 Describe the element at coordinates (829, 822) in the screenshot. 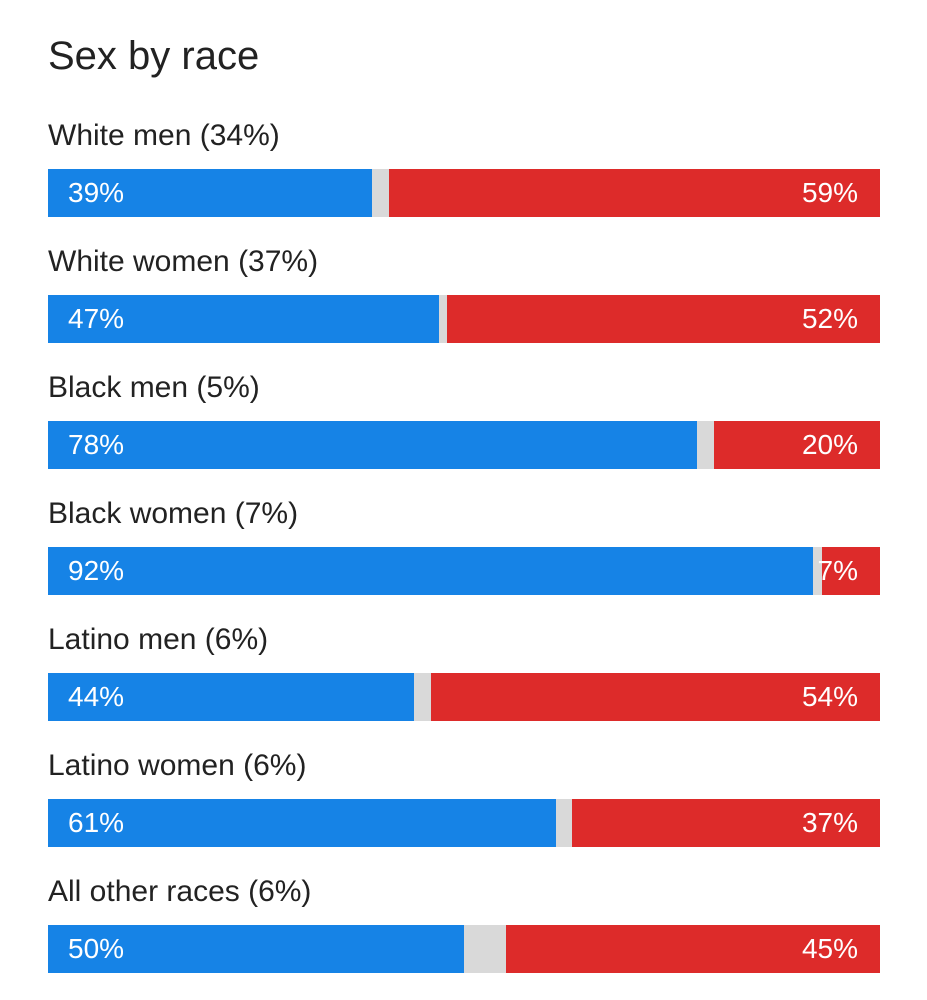

I see `data-label-rep: 37%` at that location.